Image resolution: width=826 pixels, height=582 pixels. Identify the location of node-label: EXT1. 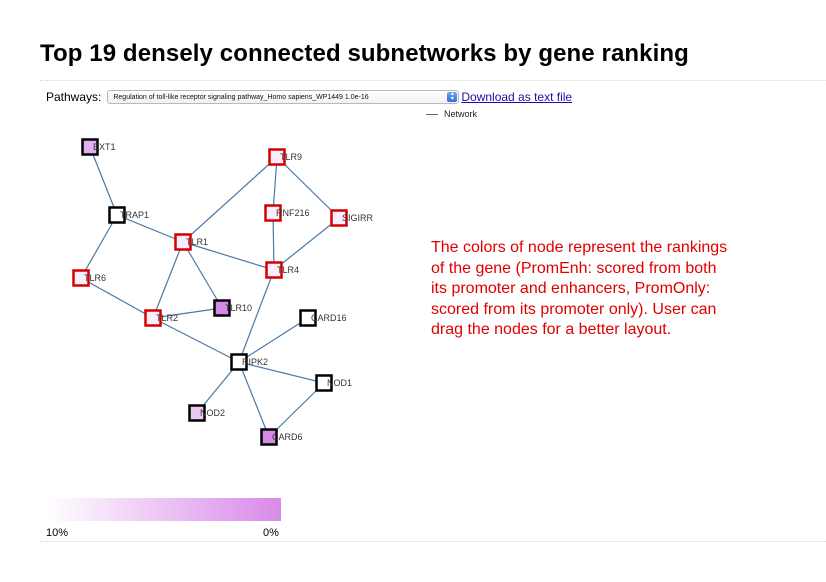
(104, 147).